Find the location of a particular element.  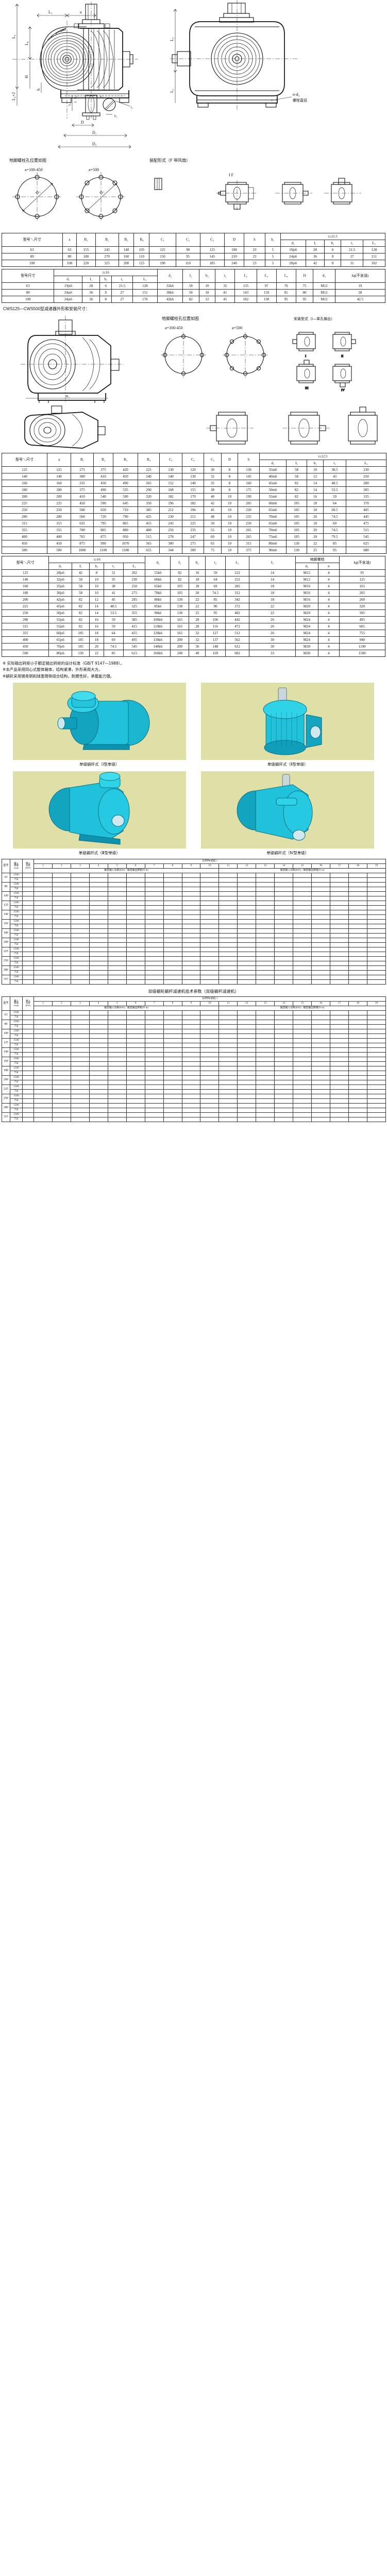

value-cell: 1070 is located at coordinates (125, 543).